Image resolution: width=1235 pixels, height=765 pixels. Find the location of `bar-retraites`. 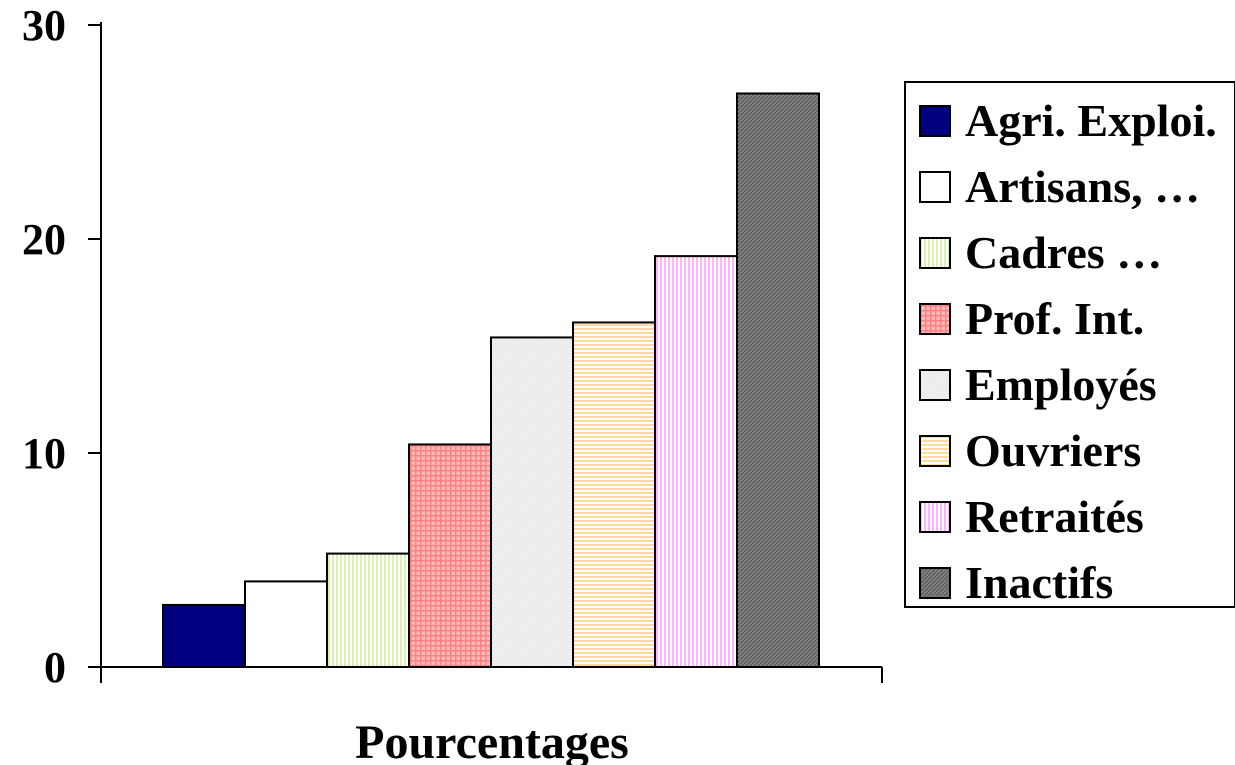

bar-retraites is located at coordinates (696, 461).